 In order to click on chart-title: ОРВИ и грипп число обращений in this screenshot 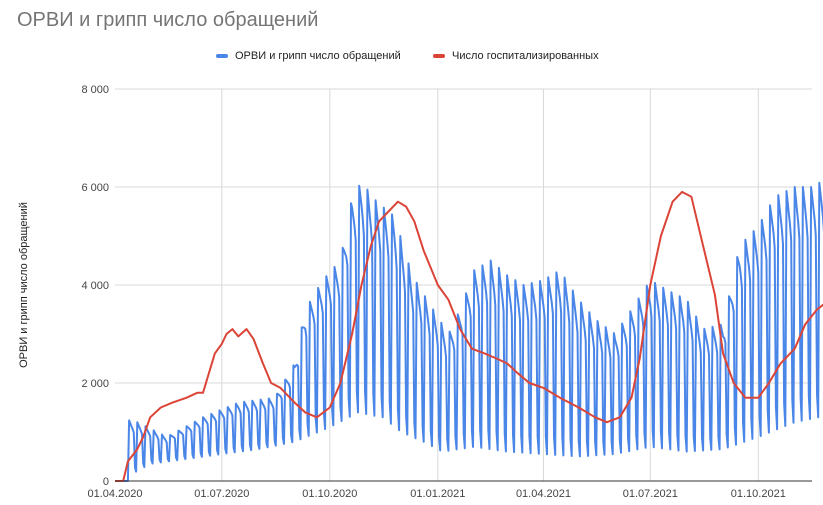, I will do `click(168, 20)`.